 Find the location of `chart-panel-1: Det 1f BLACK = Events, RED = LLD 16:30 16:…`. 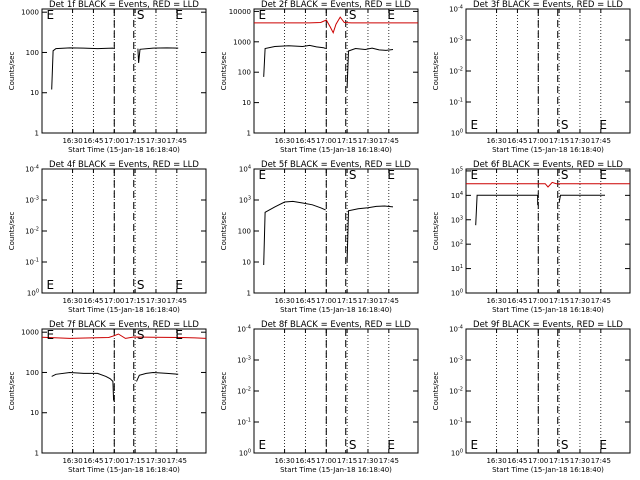

chart-panel-1: Det 1f BLACK = Events, RED = LLD 16:30 16:… is located at coordinates (107, 77).